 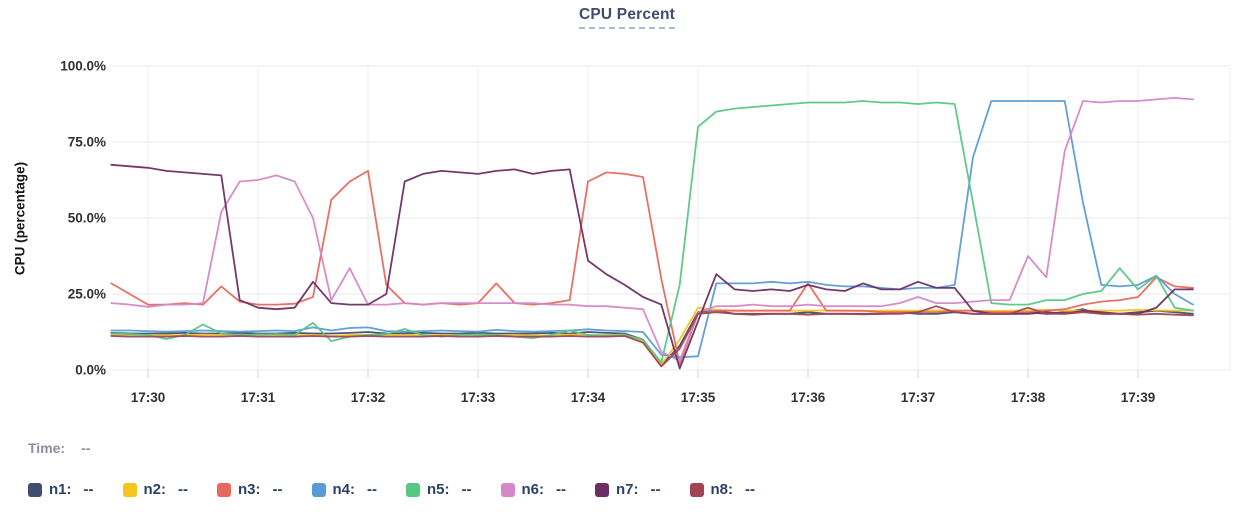 I want to click on y-axis-title: CPU (percentage), so click(x=20, y=218).